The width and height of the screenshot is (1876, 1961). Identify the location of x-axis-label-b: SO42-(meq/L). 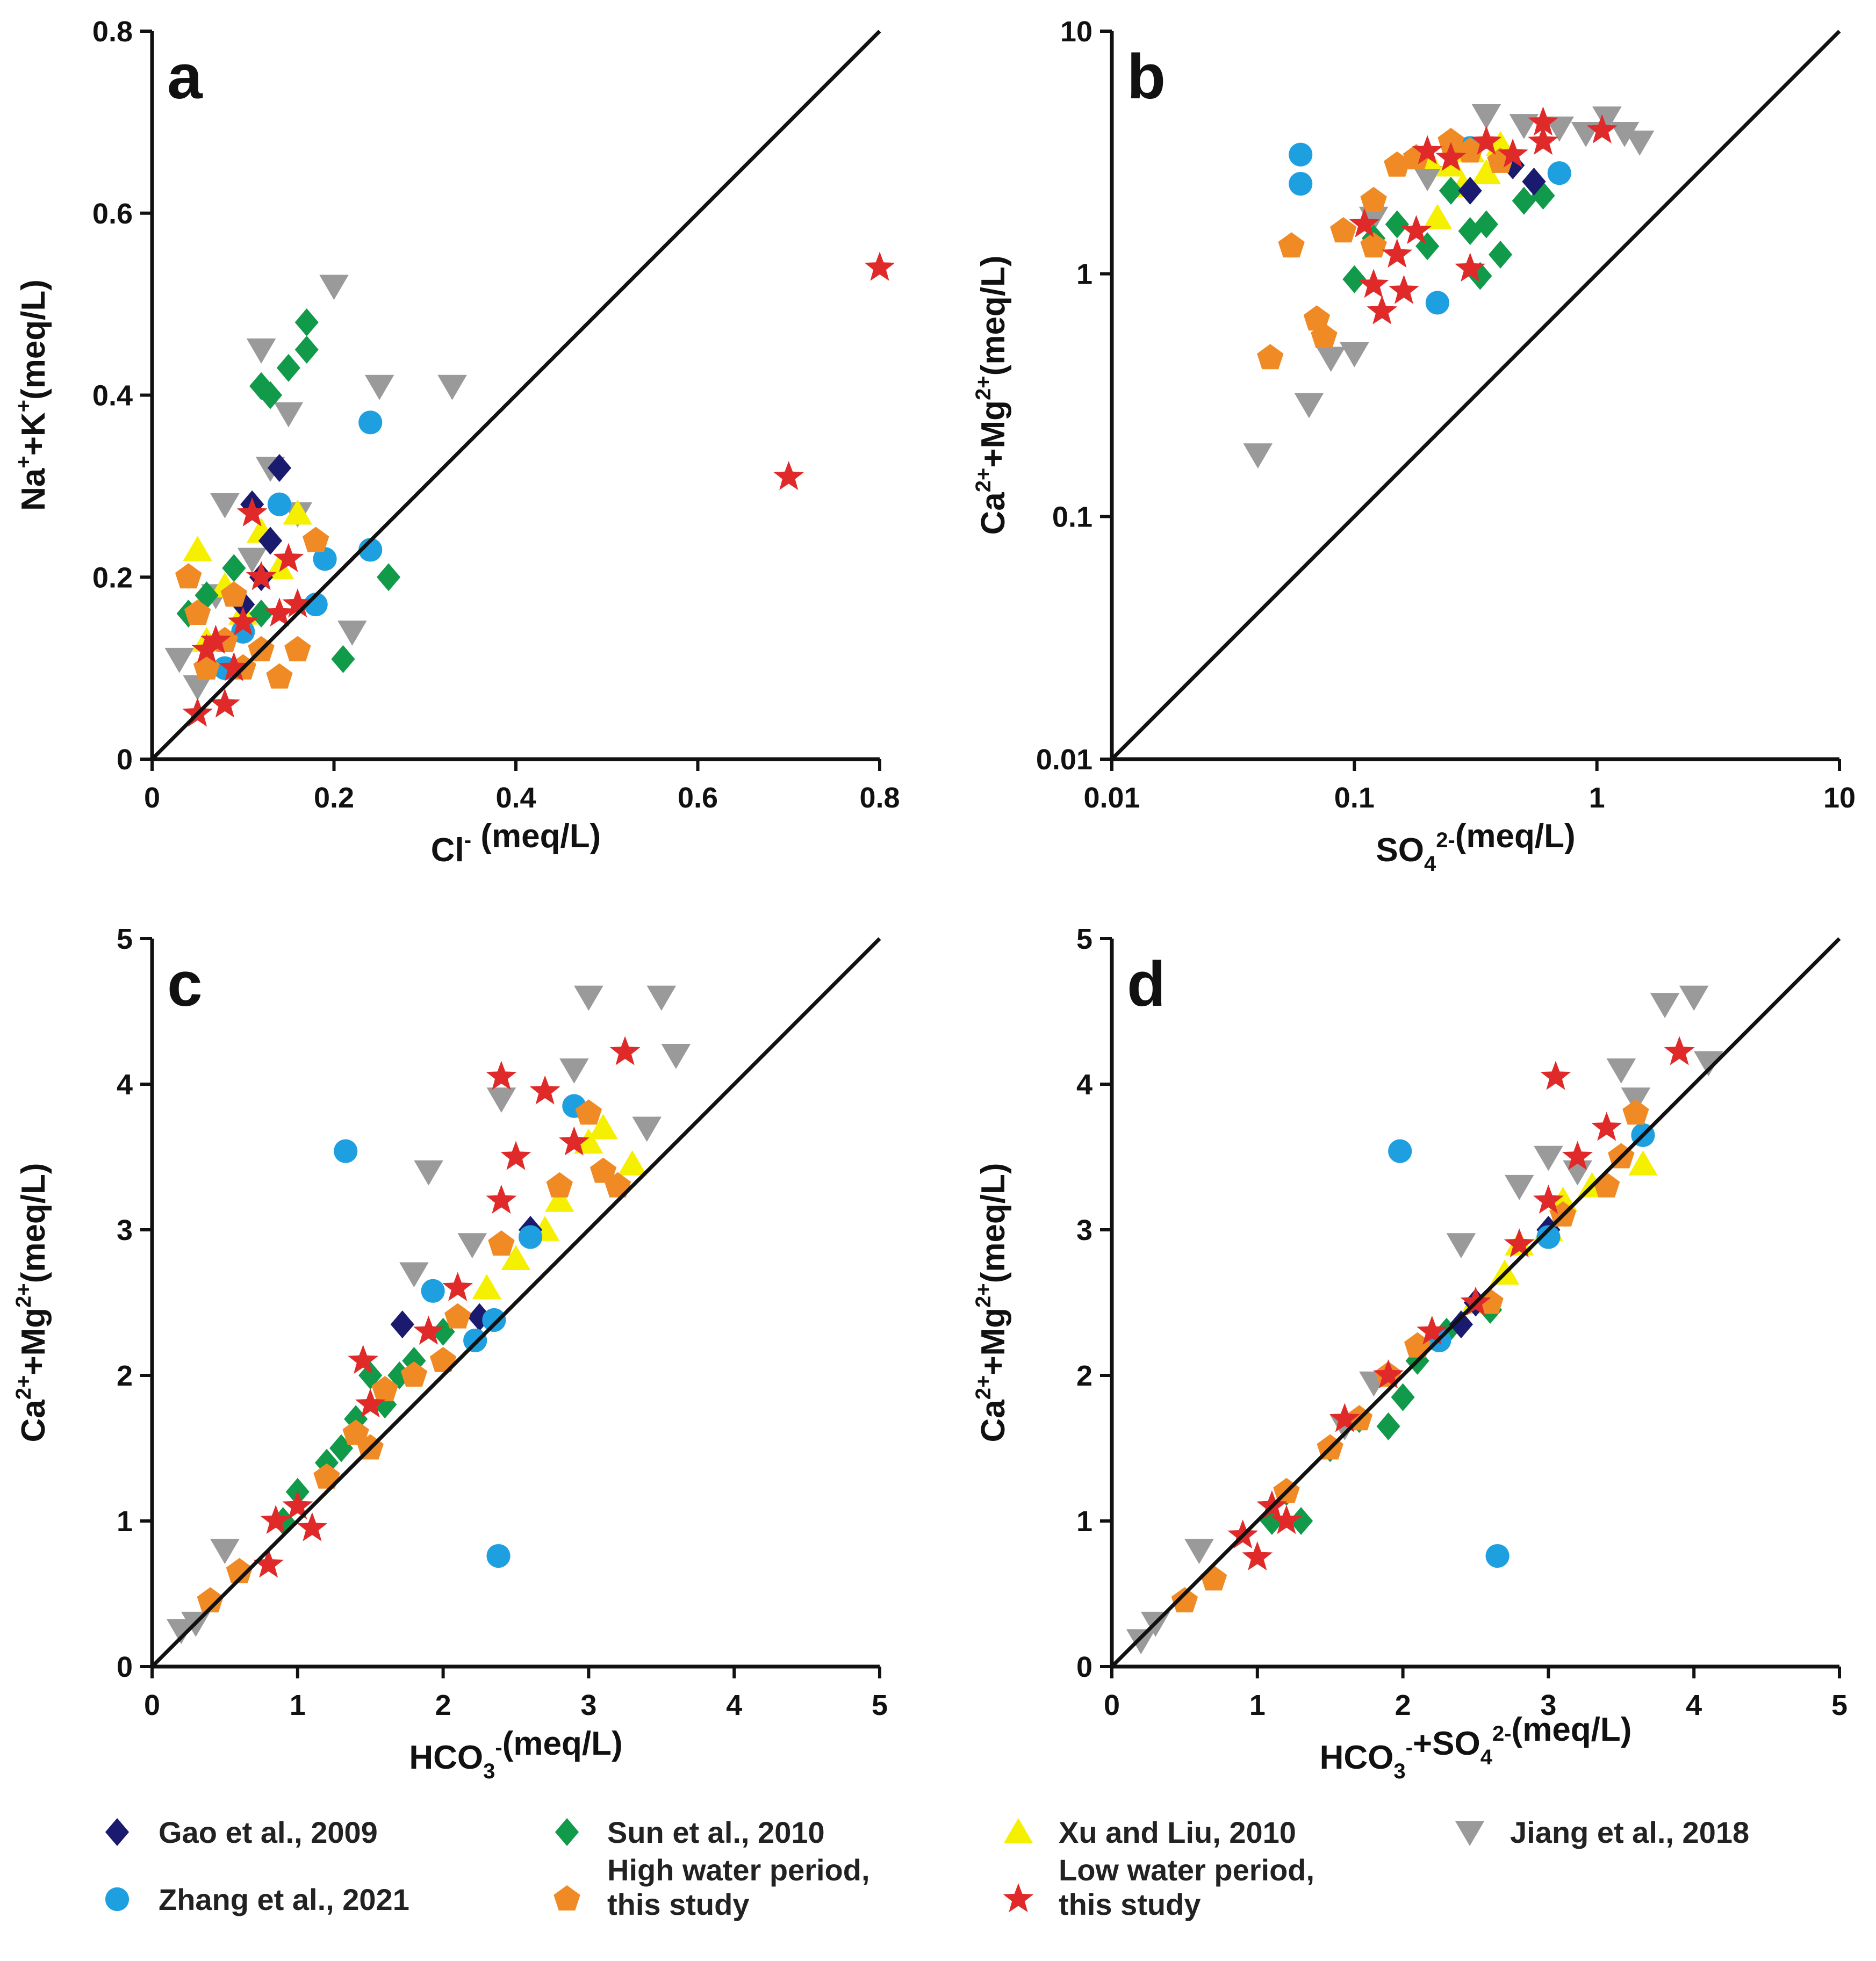
(1475, 847).